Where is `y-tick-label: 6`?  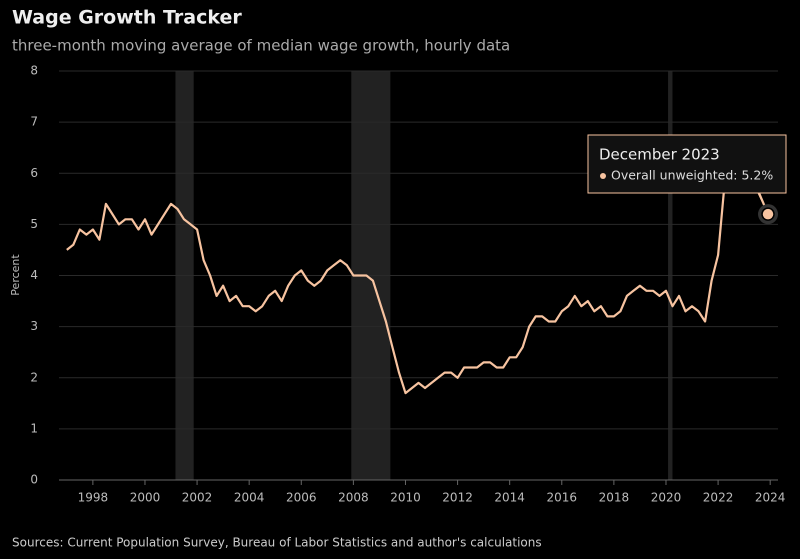
y-tick-label: 6 is located at coordinates (34, 173).